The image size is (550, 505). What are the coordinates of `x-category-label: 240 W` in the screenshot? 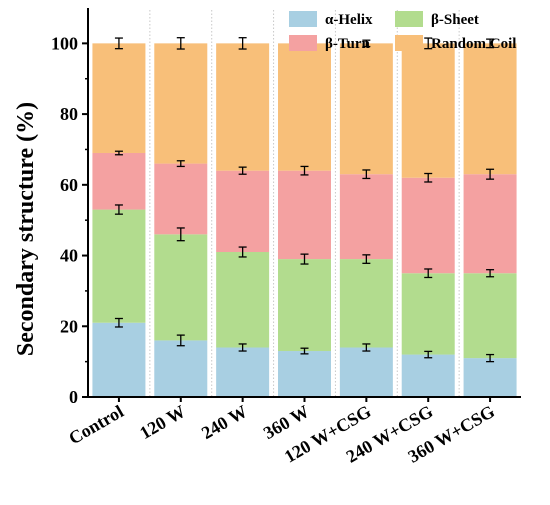 It's located at (224, 422).